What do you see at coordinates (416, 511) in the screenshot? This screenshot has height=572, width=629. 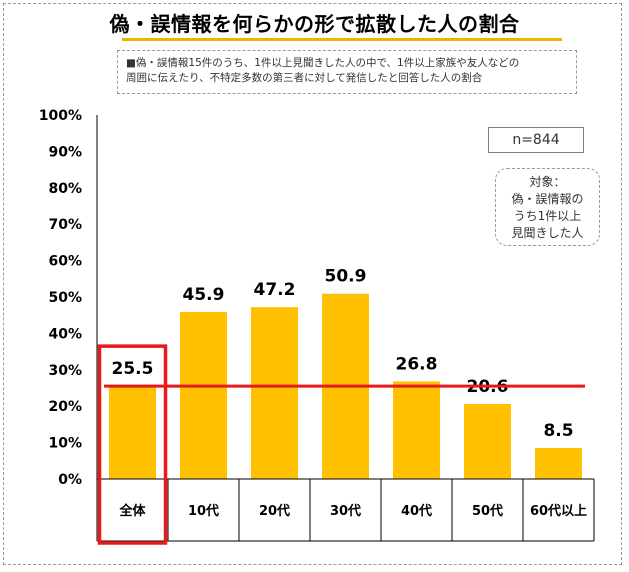 I see `x-tick-label: 40代` at bounding box center [416, 511].